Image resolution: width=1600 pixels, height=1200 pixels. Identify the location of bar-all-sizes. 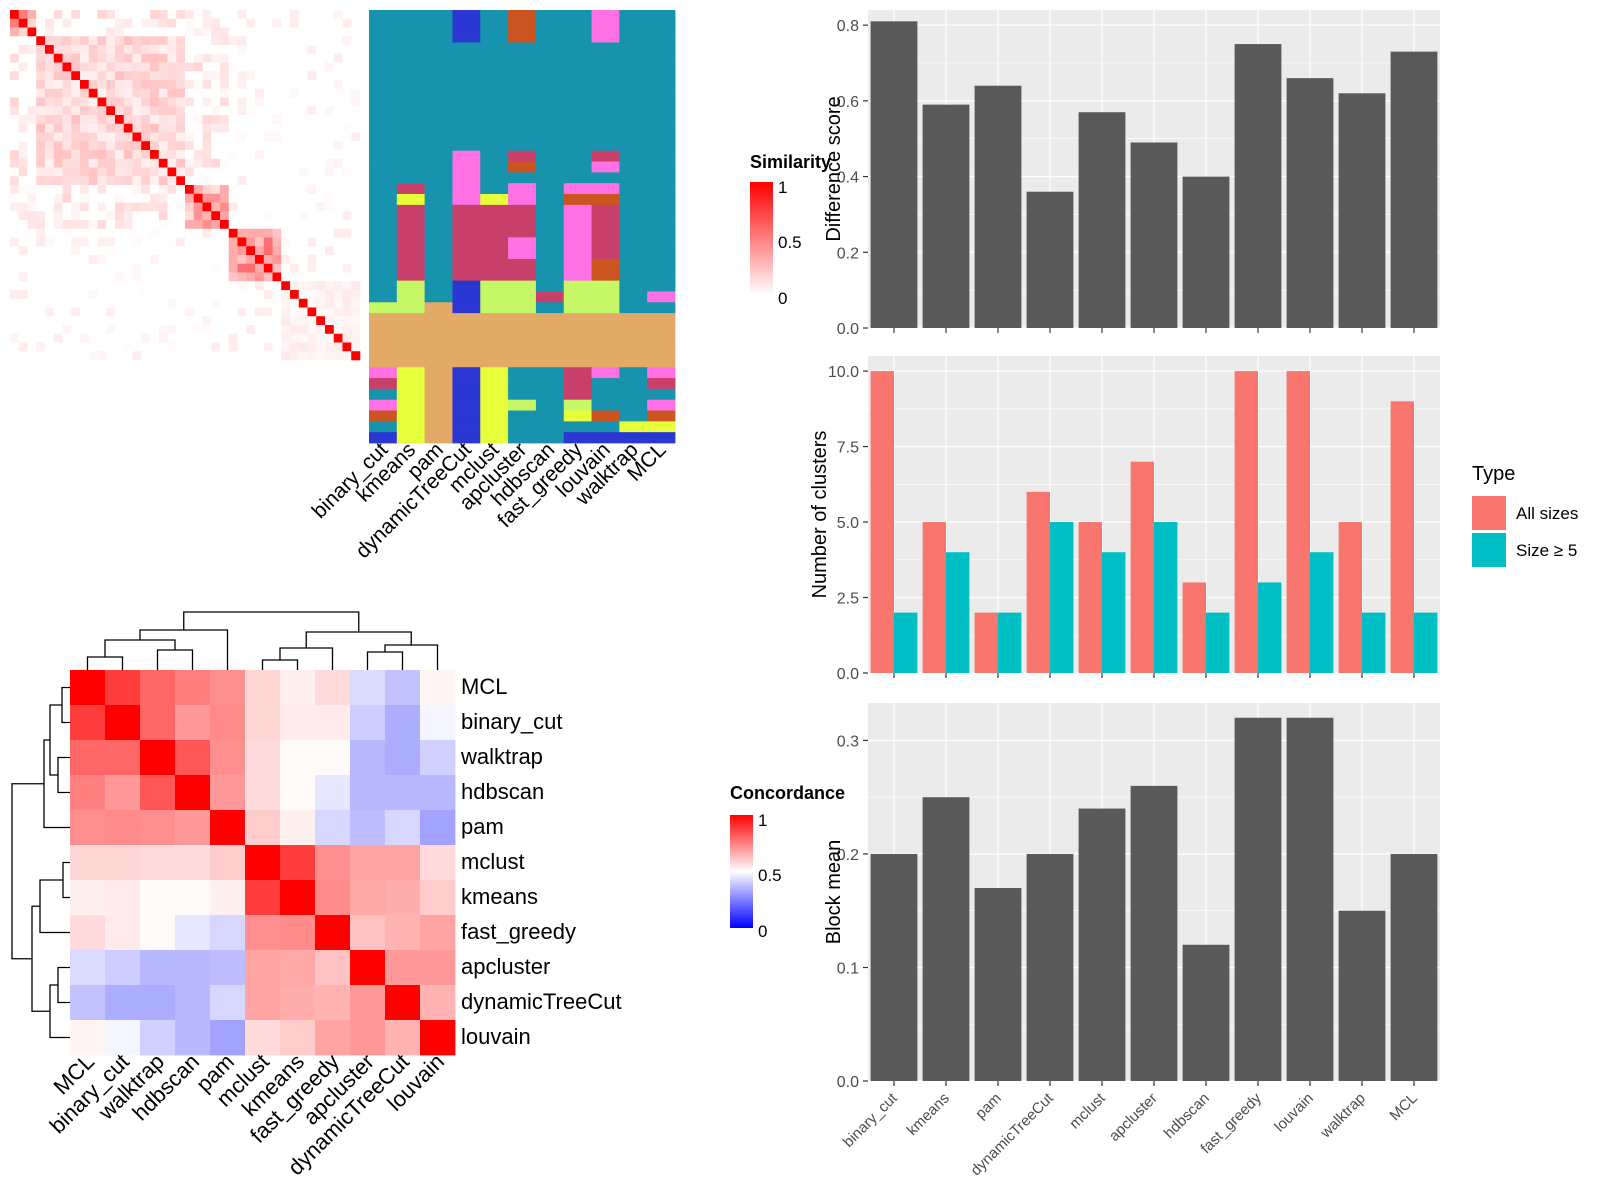
(1142, 567).